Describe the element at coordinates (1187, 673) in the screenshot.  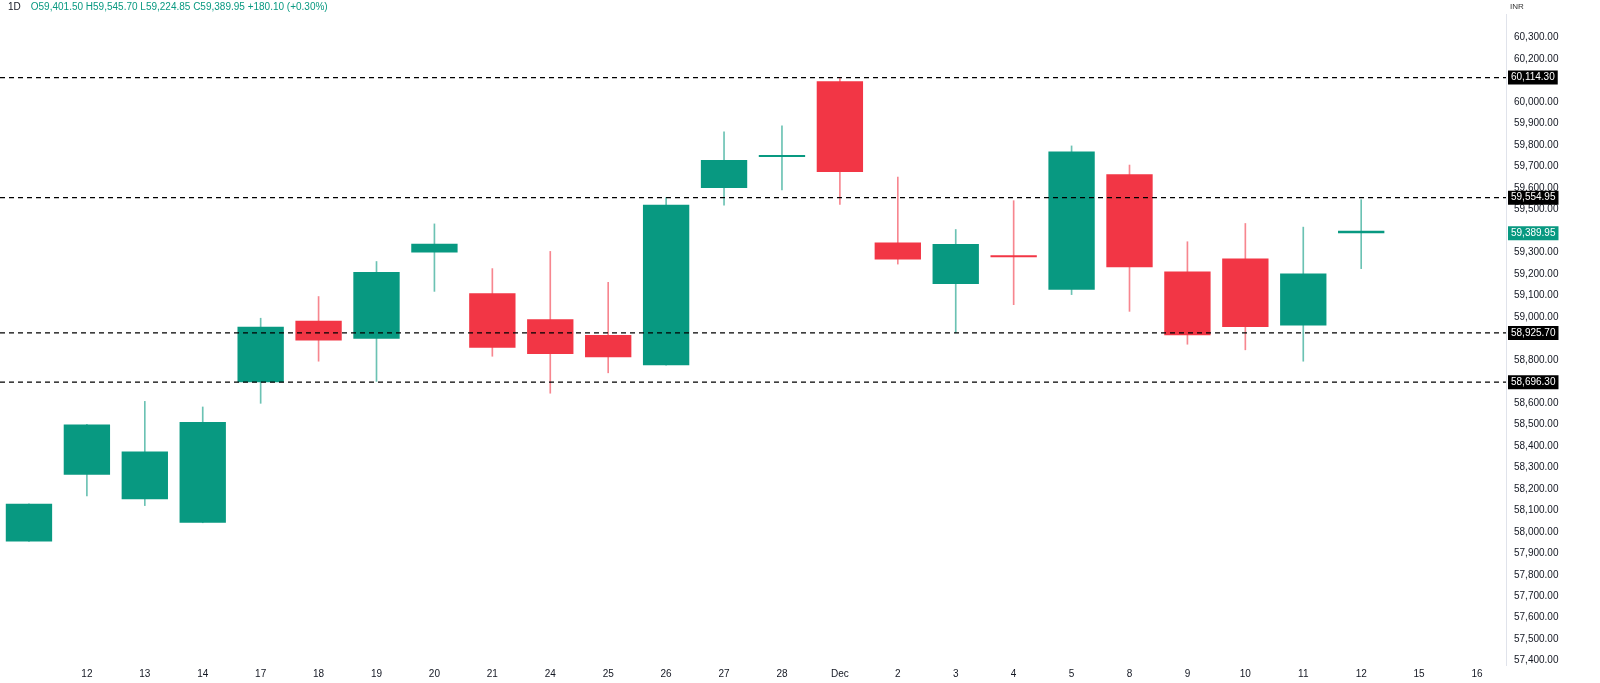
I see `x-tick-label: 9` at that location.